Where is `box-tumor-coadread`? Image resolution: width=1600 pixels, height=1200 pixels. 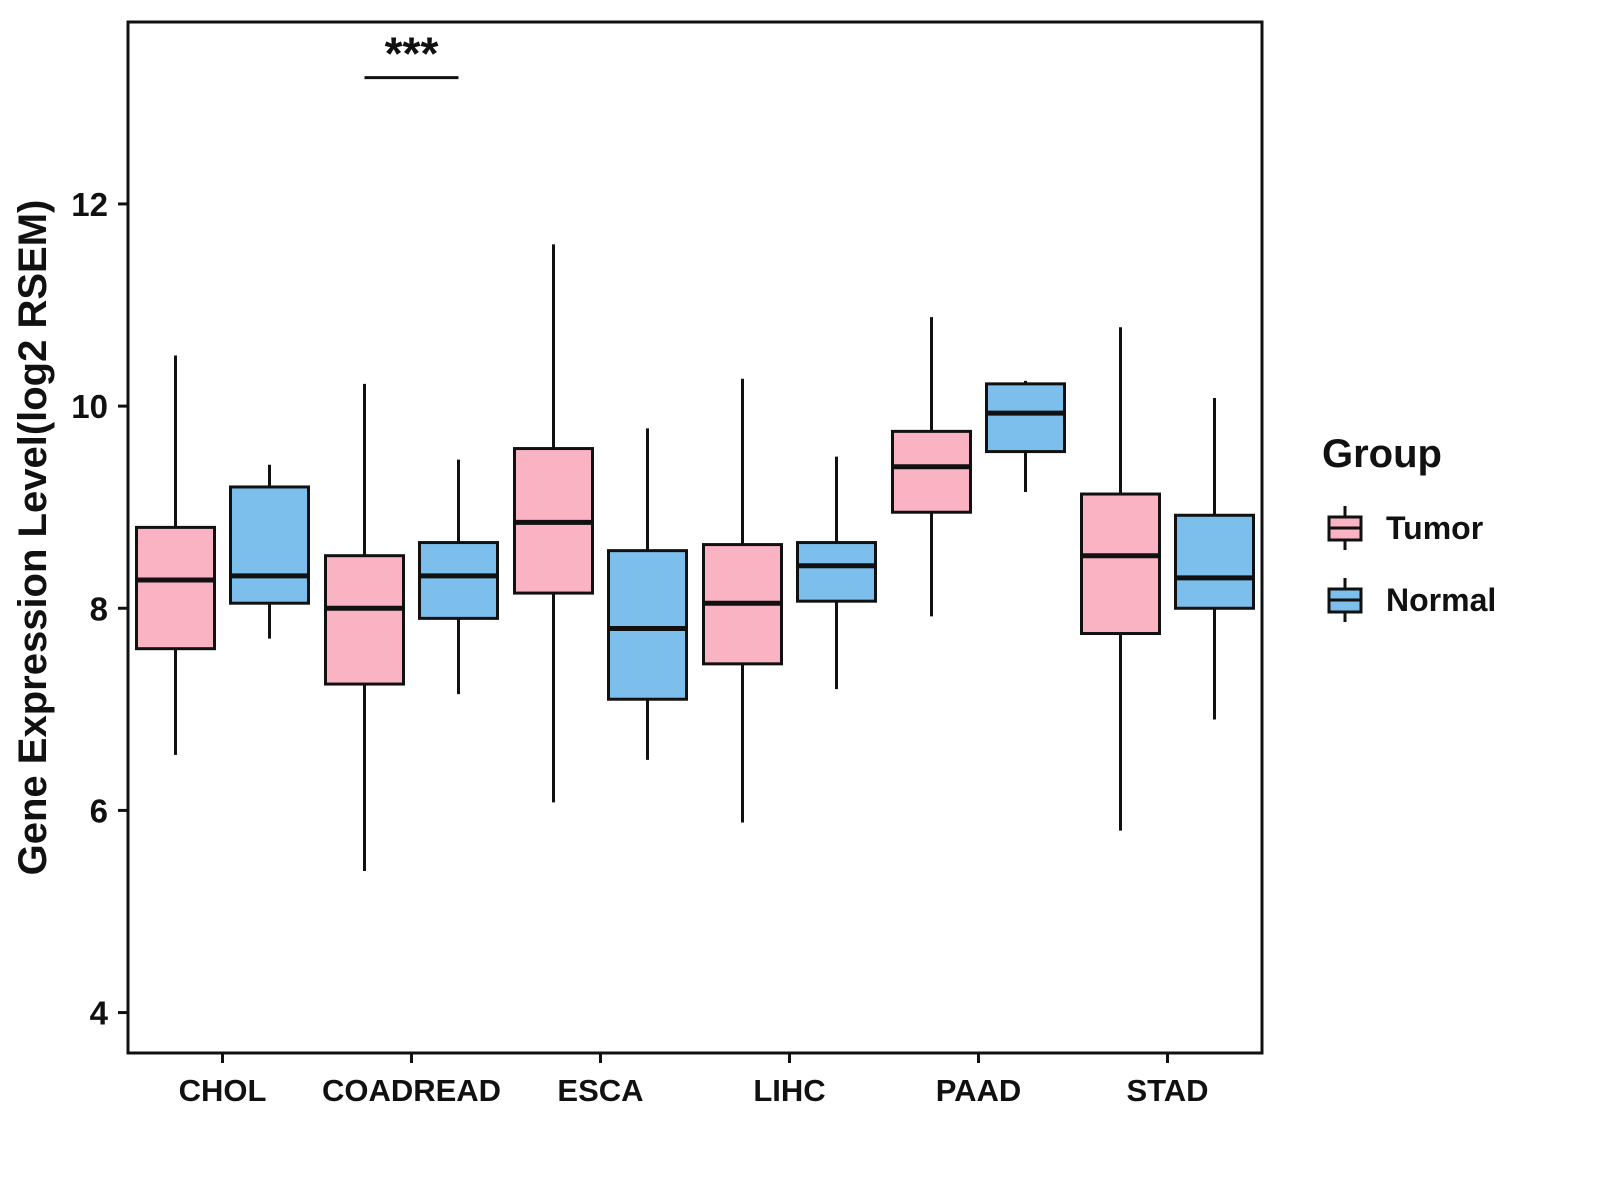
box-tumor-coadread is located at coordinates (364, 620).